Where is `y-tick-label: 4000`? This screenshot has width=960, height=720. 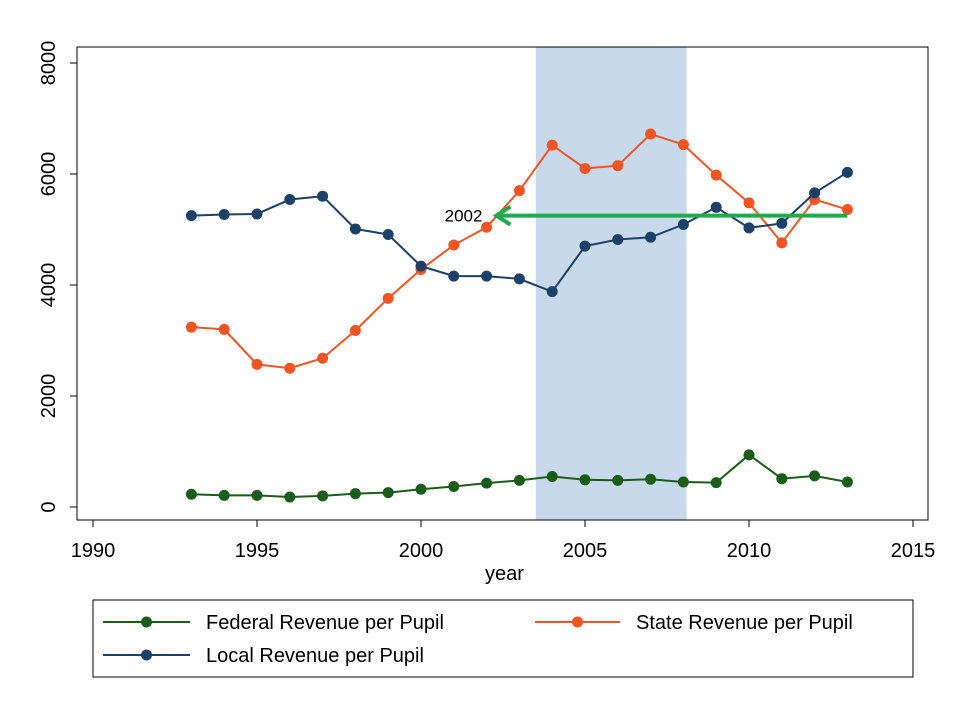 y-tick-label: 4000 is located at coordinates (49, 285).